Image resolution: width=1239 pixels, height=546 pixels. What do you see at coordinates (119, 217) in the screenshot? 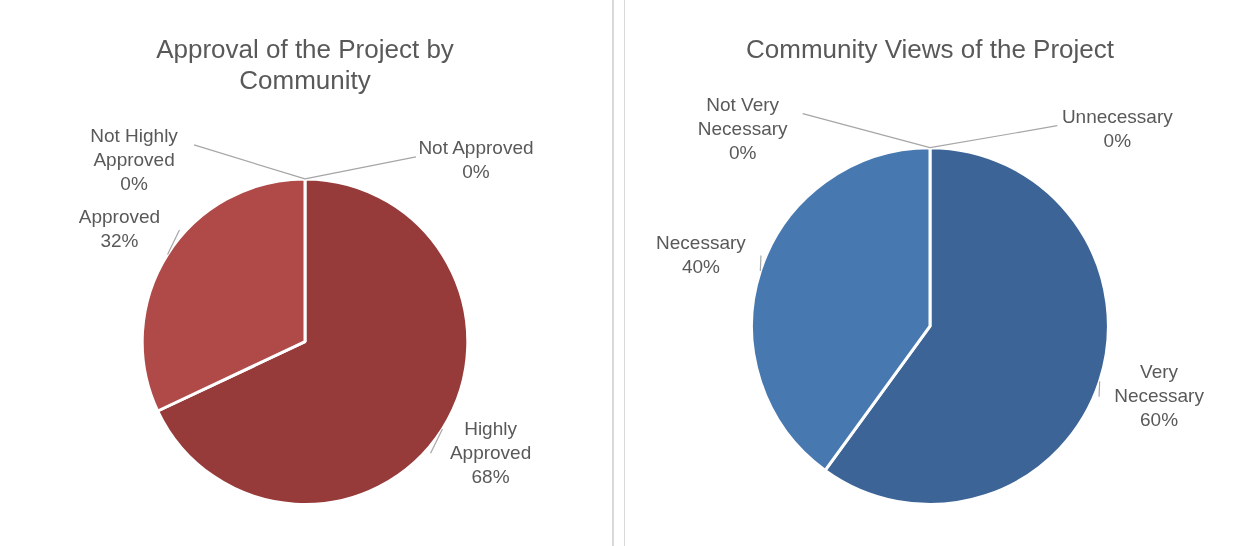
I see `slice-label: Approved` at bounding box center [119, 217].